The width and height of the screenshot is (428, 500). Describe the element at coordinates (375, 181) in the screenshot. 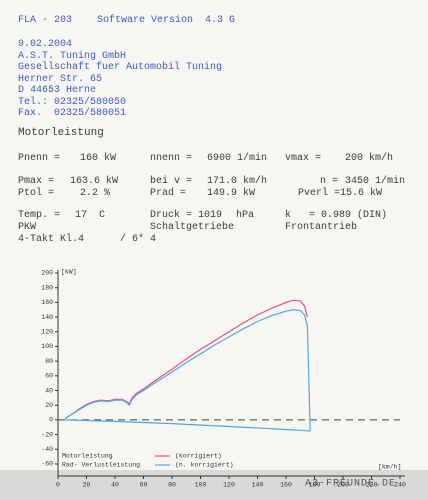

I see `field: 3450 1/min` at that location.